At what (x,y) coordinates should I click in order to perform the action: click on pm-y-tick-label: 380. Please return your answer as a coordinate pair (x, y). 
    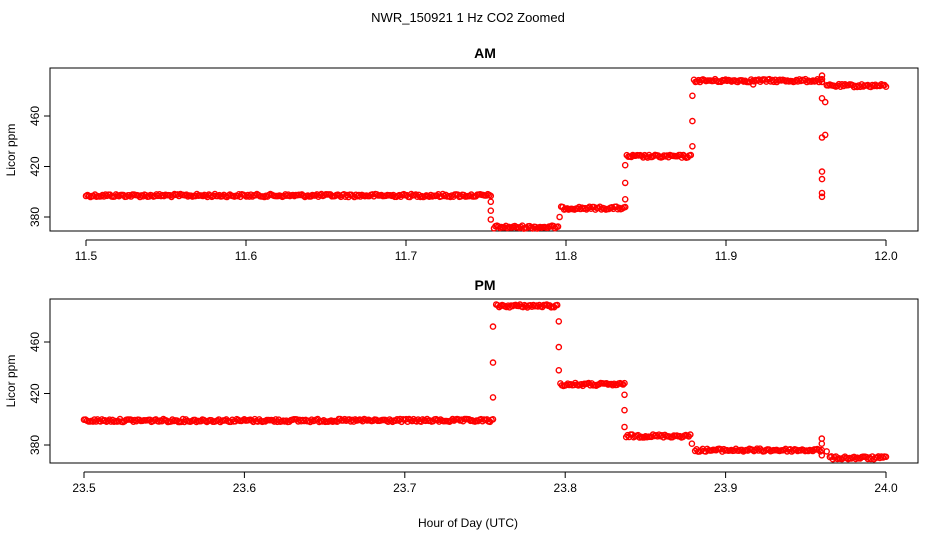
    Looking at the image, I should click on (35, 445).